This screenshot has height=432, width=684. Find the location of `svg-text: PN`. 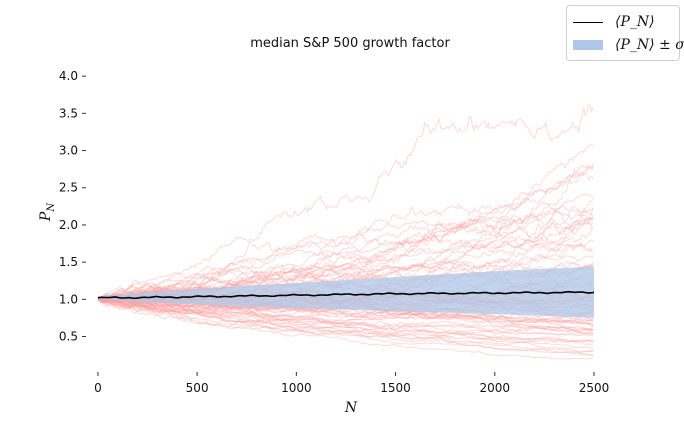

svg-text: PN is located at coordinates (47, 212).